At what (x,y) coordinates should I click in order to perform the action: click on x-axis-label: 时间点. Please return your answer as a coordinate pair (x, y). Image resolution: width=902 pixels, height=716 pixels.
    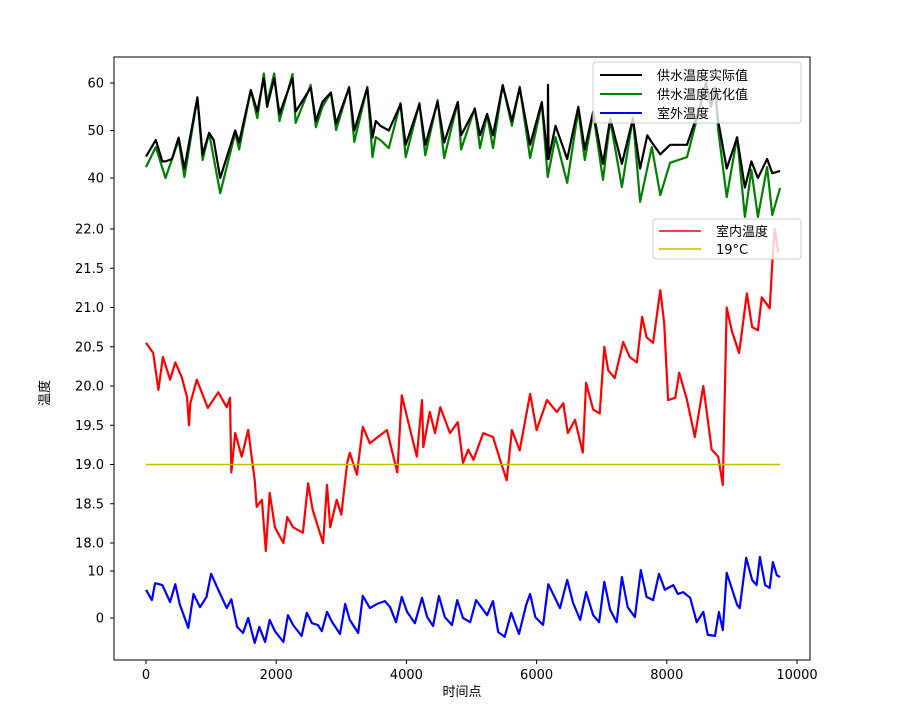
    Looking at the image, I should click on (461, 692).